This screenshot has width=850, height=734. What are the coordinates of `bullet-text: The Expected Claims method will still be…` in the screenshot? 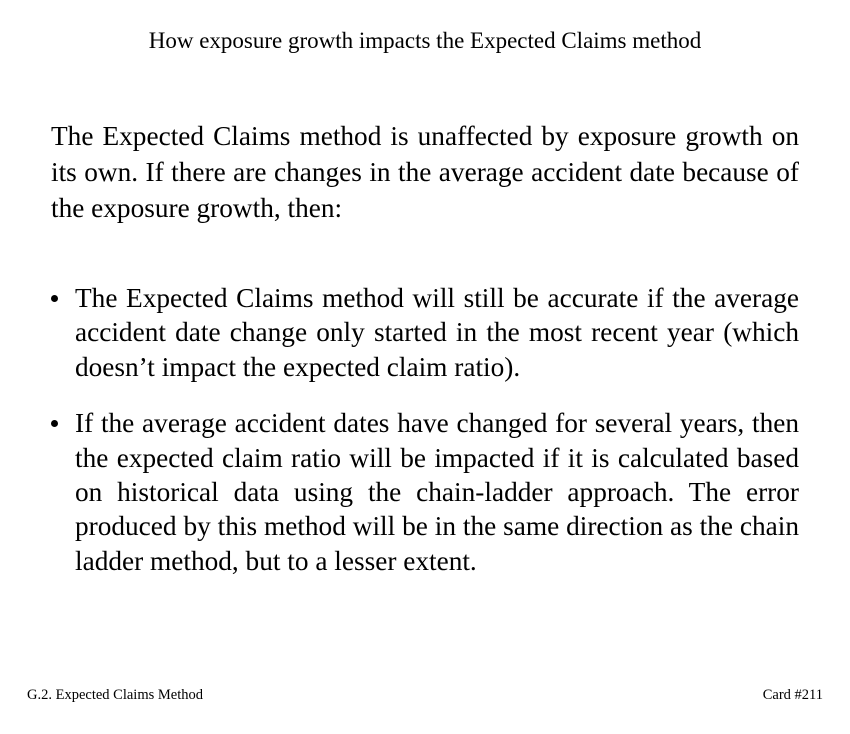 It's located at (437, 332).